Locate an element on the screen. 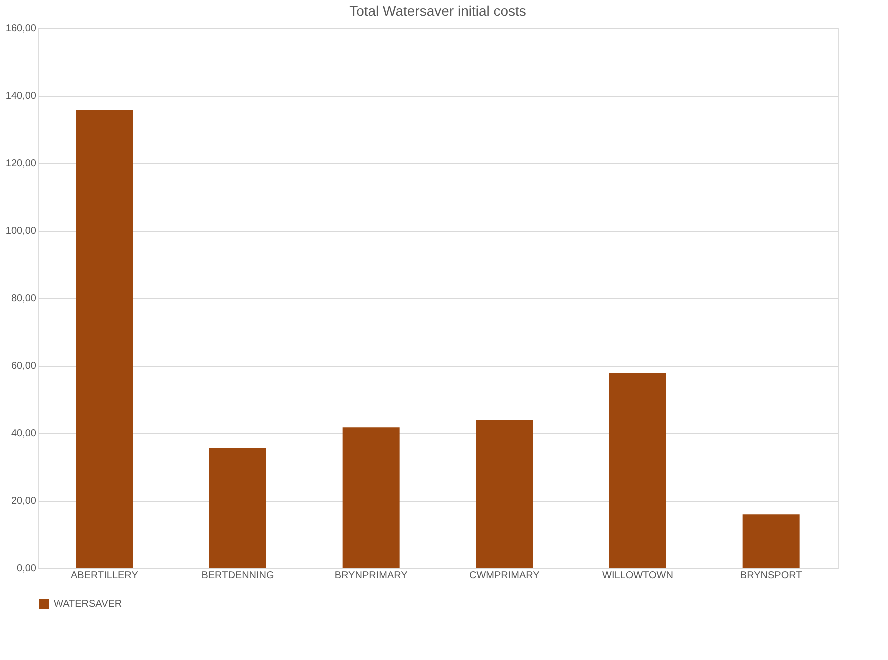 This screenshot has width=888, height=660. x-tick-label: BRYNSPORT is located at coordinates (771, 576).